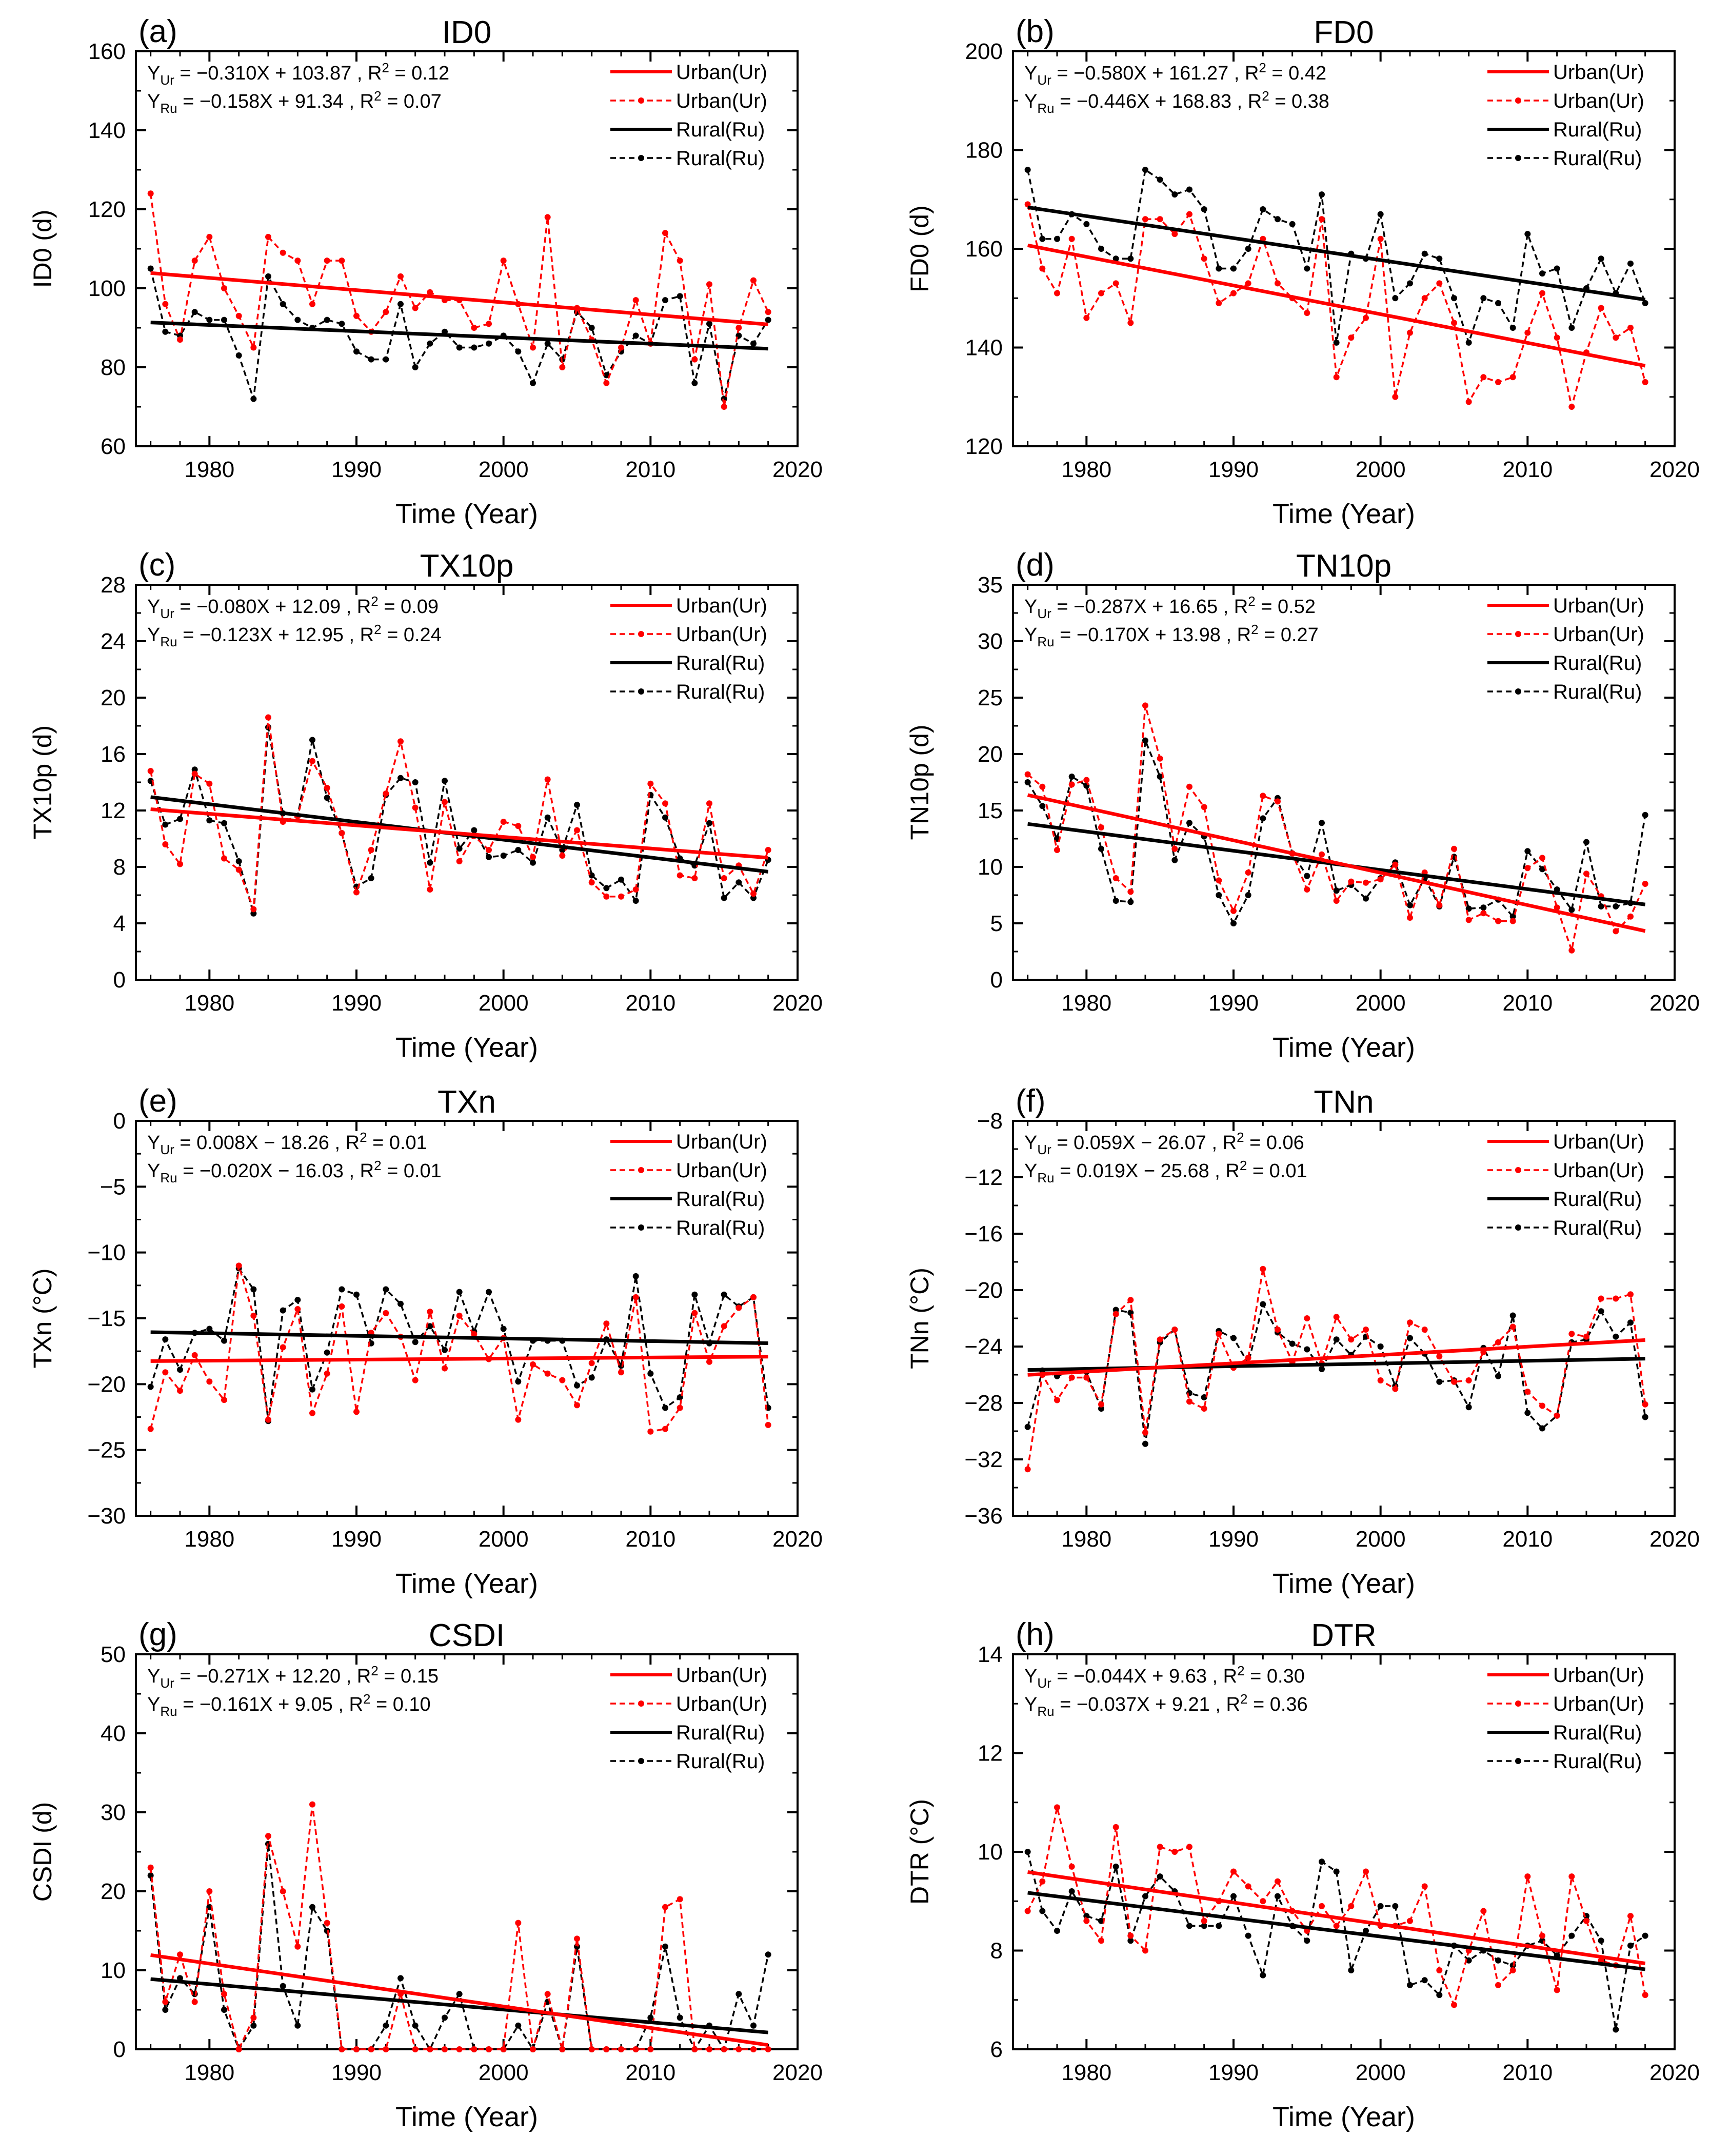 The image size is (1710, 2156). I want to click on equation-rural: YRu = −0.161X + 9.05 , R2 = 0.10, so click(289, 1705).